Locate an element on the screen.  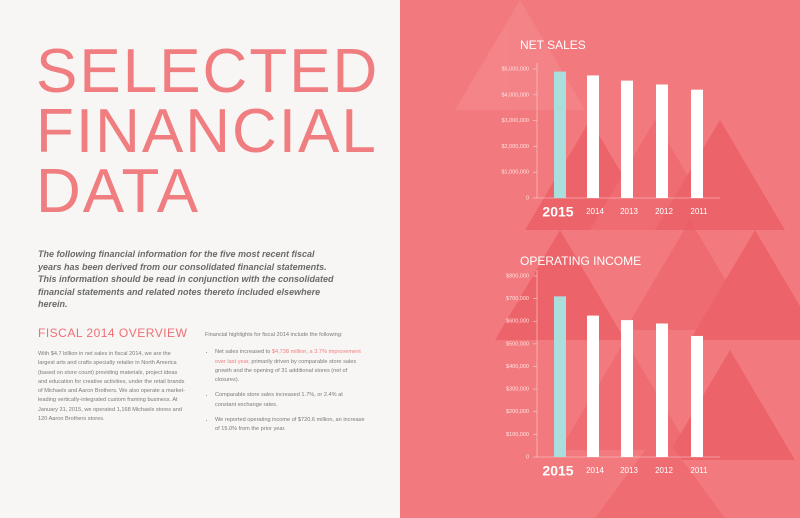
y-tick-label: $300,000 is located at coordinates (517, 390).